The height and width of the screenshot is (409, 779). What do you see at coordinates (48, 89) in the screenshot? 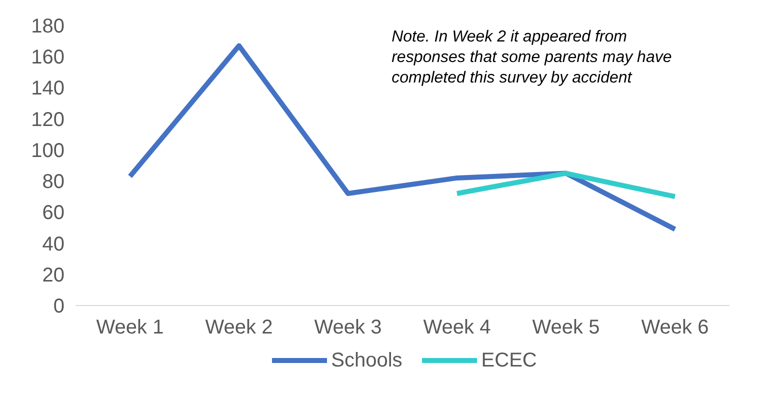
I see `y-tick-label: 140` at bounding box center [48, 89].